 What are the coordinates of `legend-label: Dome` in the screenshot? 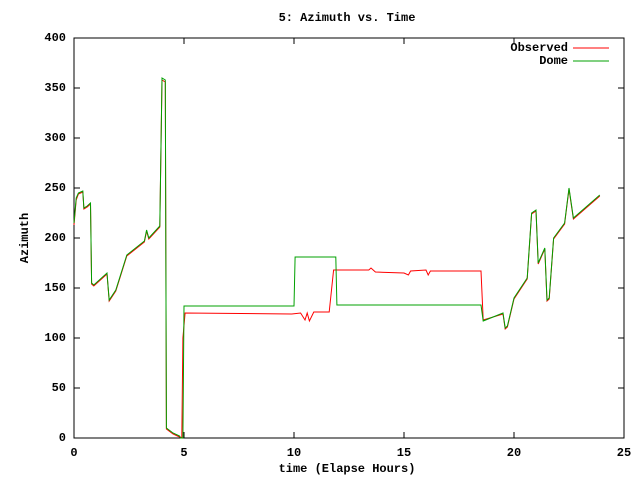 It's located at (553, 61).